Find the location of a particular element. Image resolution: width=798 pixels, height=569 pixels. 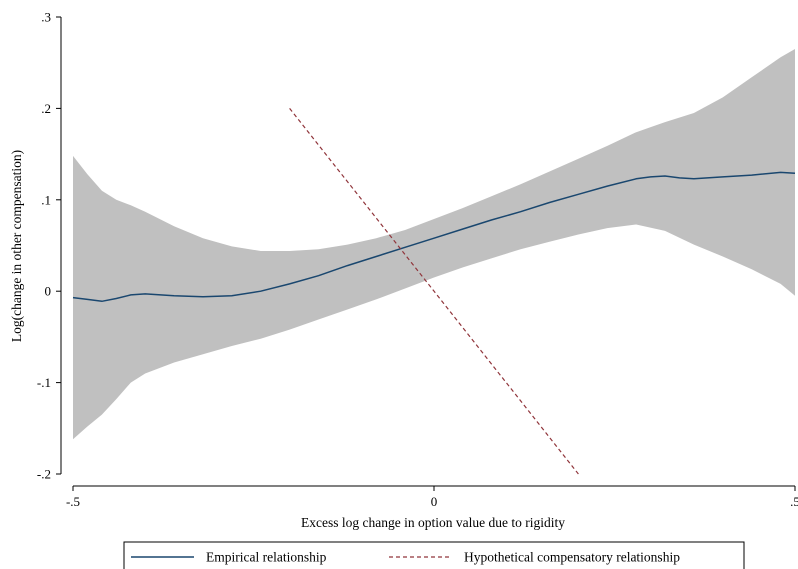

y-tick-label: -.1 is located at coordinates (44, 382).